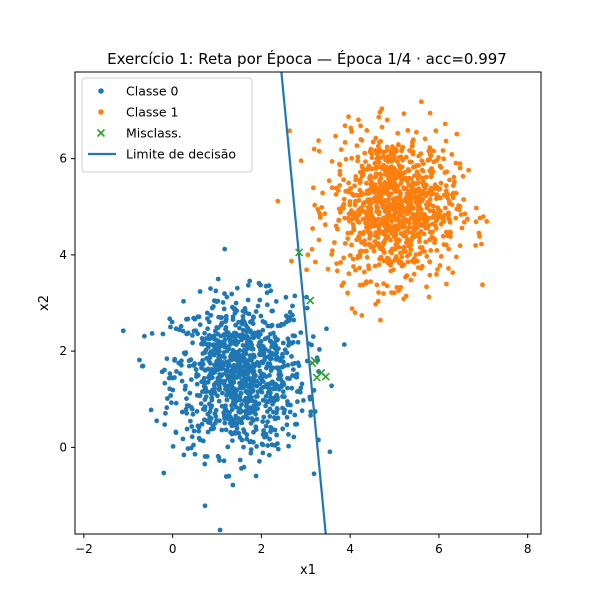 The width and height of the screenshot is (600, 600). I want to click on y-axis-label: x2, so click(44, 303).